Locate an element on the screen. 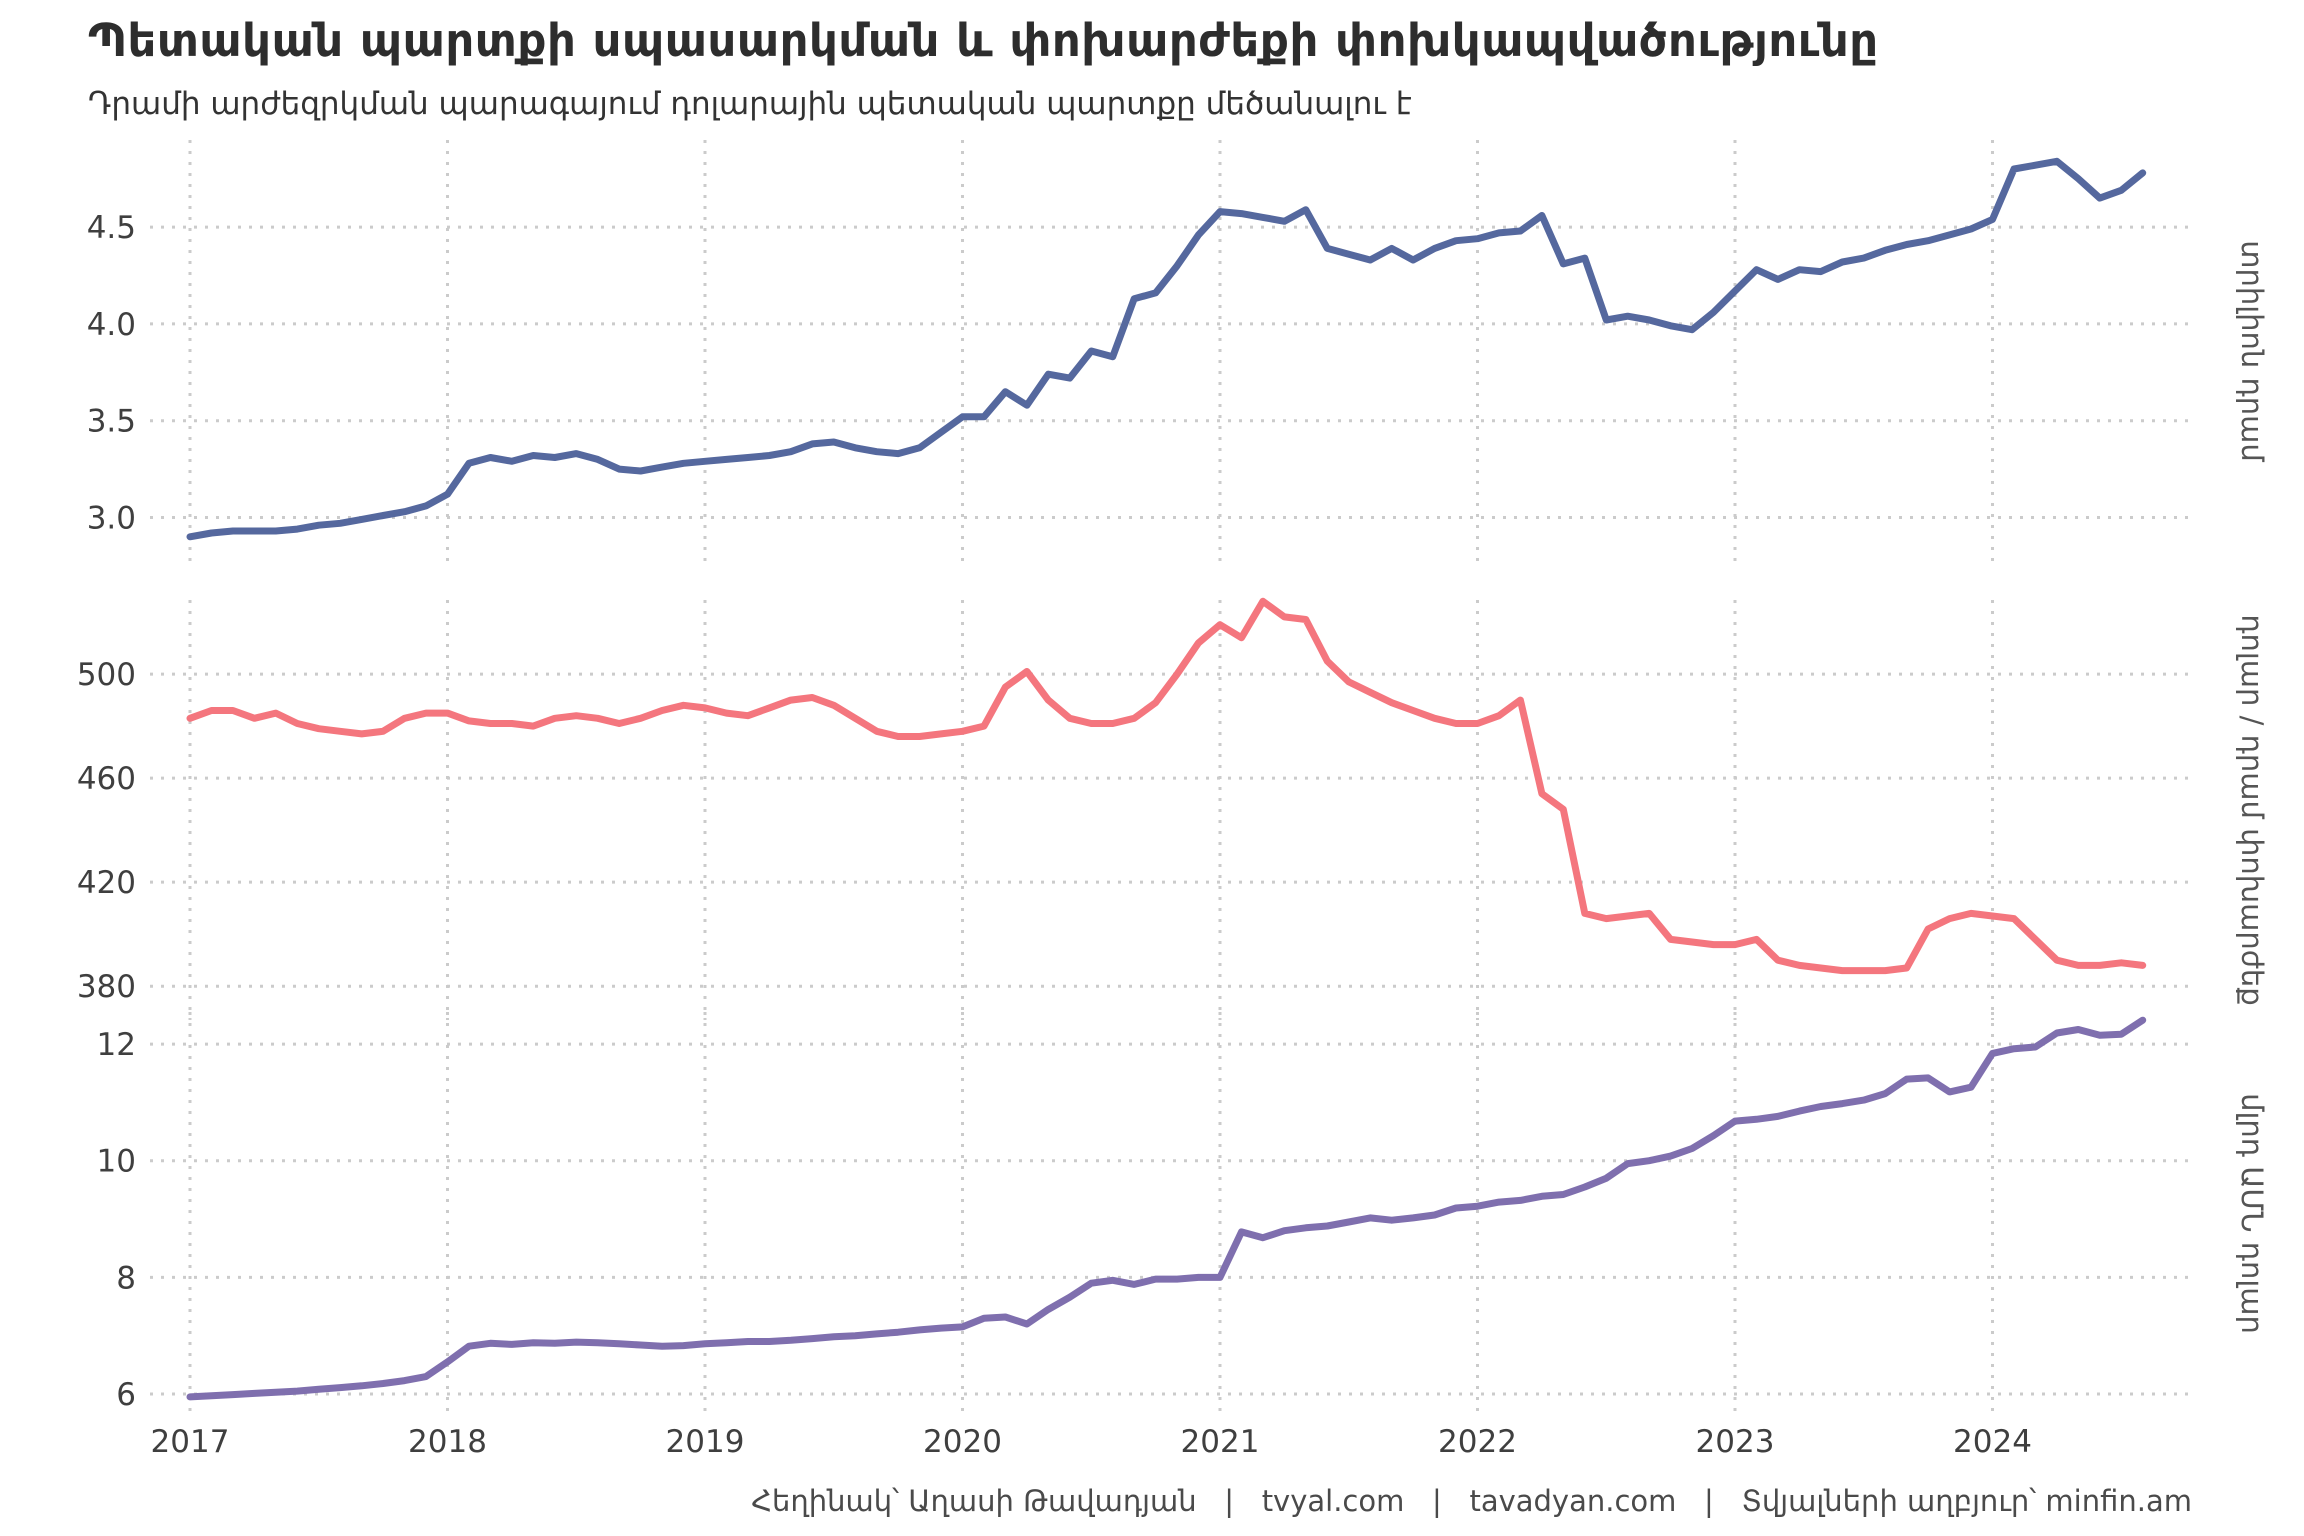 The image size is (2304, 1536). y-tick-label-debt_trillion_amd: 3.5 is located at coordinates (111, 422).